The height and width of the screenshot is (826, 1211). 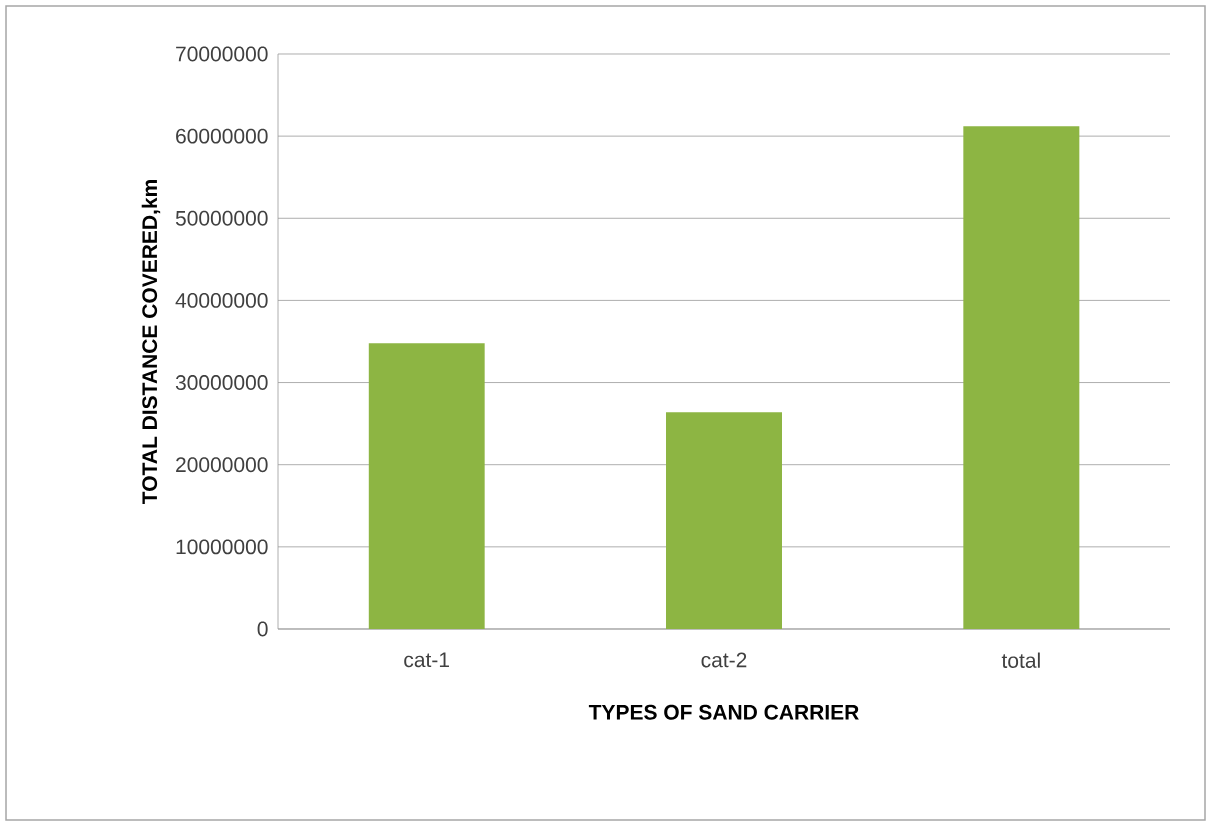 What do you see at coordinates (1020, 660) in the screenshot?
I see `x-tick-label: total` at bounding box center [1020, 660].